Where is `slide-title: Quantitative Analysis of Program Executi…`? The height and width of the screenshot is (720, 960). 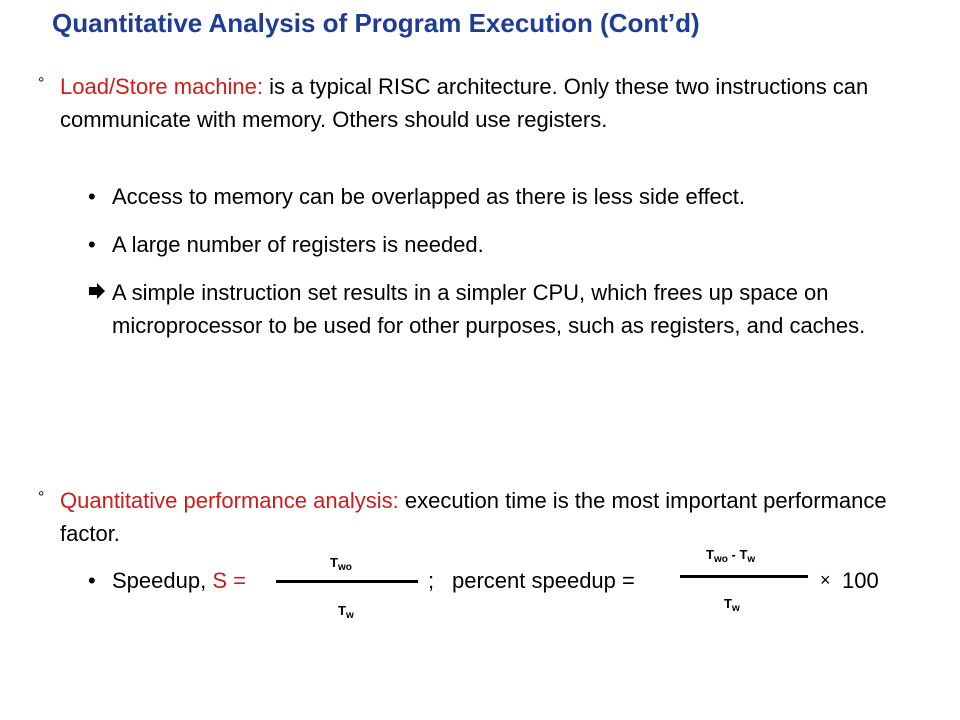 slide-title: Quantitative Analysis of Program Executi… is located at coordinates (376, 23).